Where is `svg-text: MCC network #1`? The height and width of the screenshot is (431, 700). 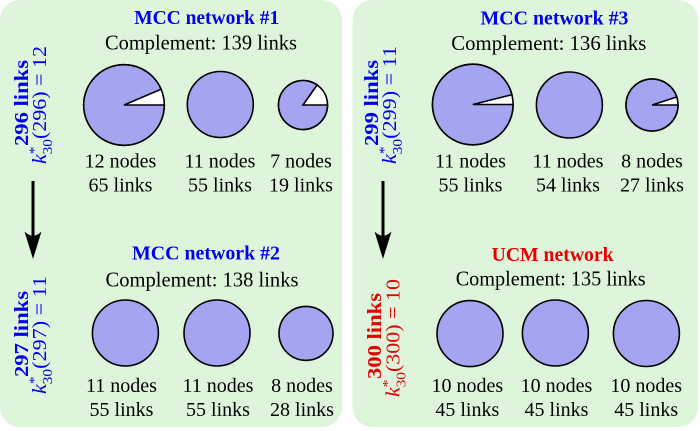 svg-text: MCC network #1 is located at coordinates (206, 18).